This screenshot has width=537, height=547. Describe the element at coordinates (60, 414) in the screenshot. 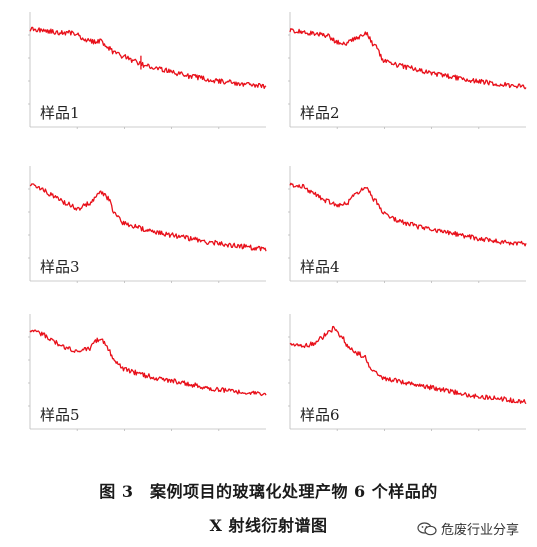

I see `sample-label: 样品5` at that location.